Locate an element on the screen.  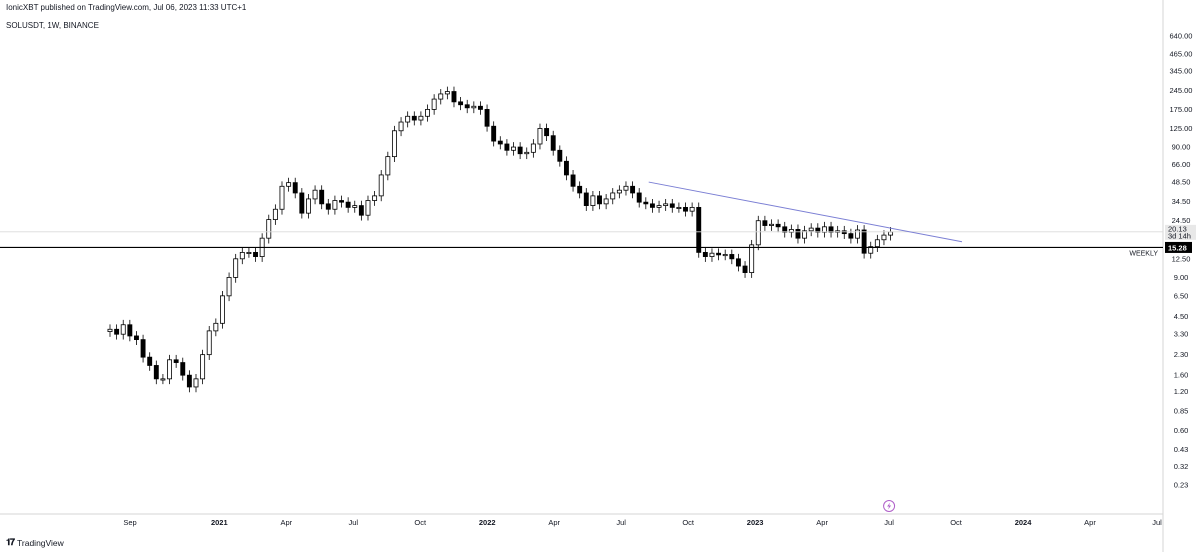
price-tick-label: 0.85 is located at coordinates (1181, 410).